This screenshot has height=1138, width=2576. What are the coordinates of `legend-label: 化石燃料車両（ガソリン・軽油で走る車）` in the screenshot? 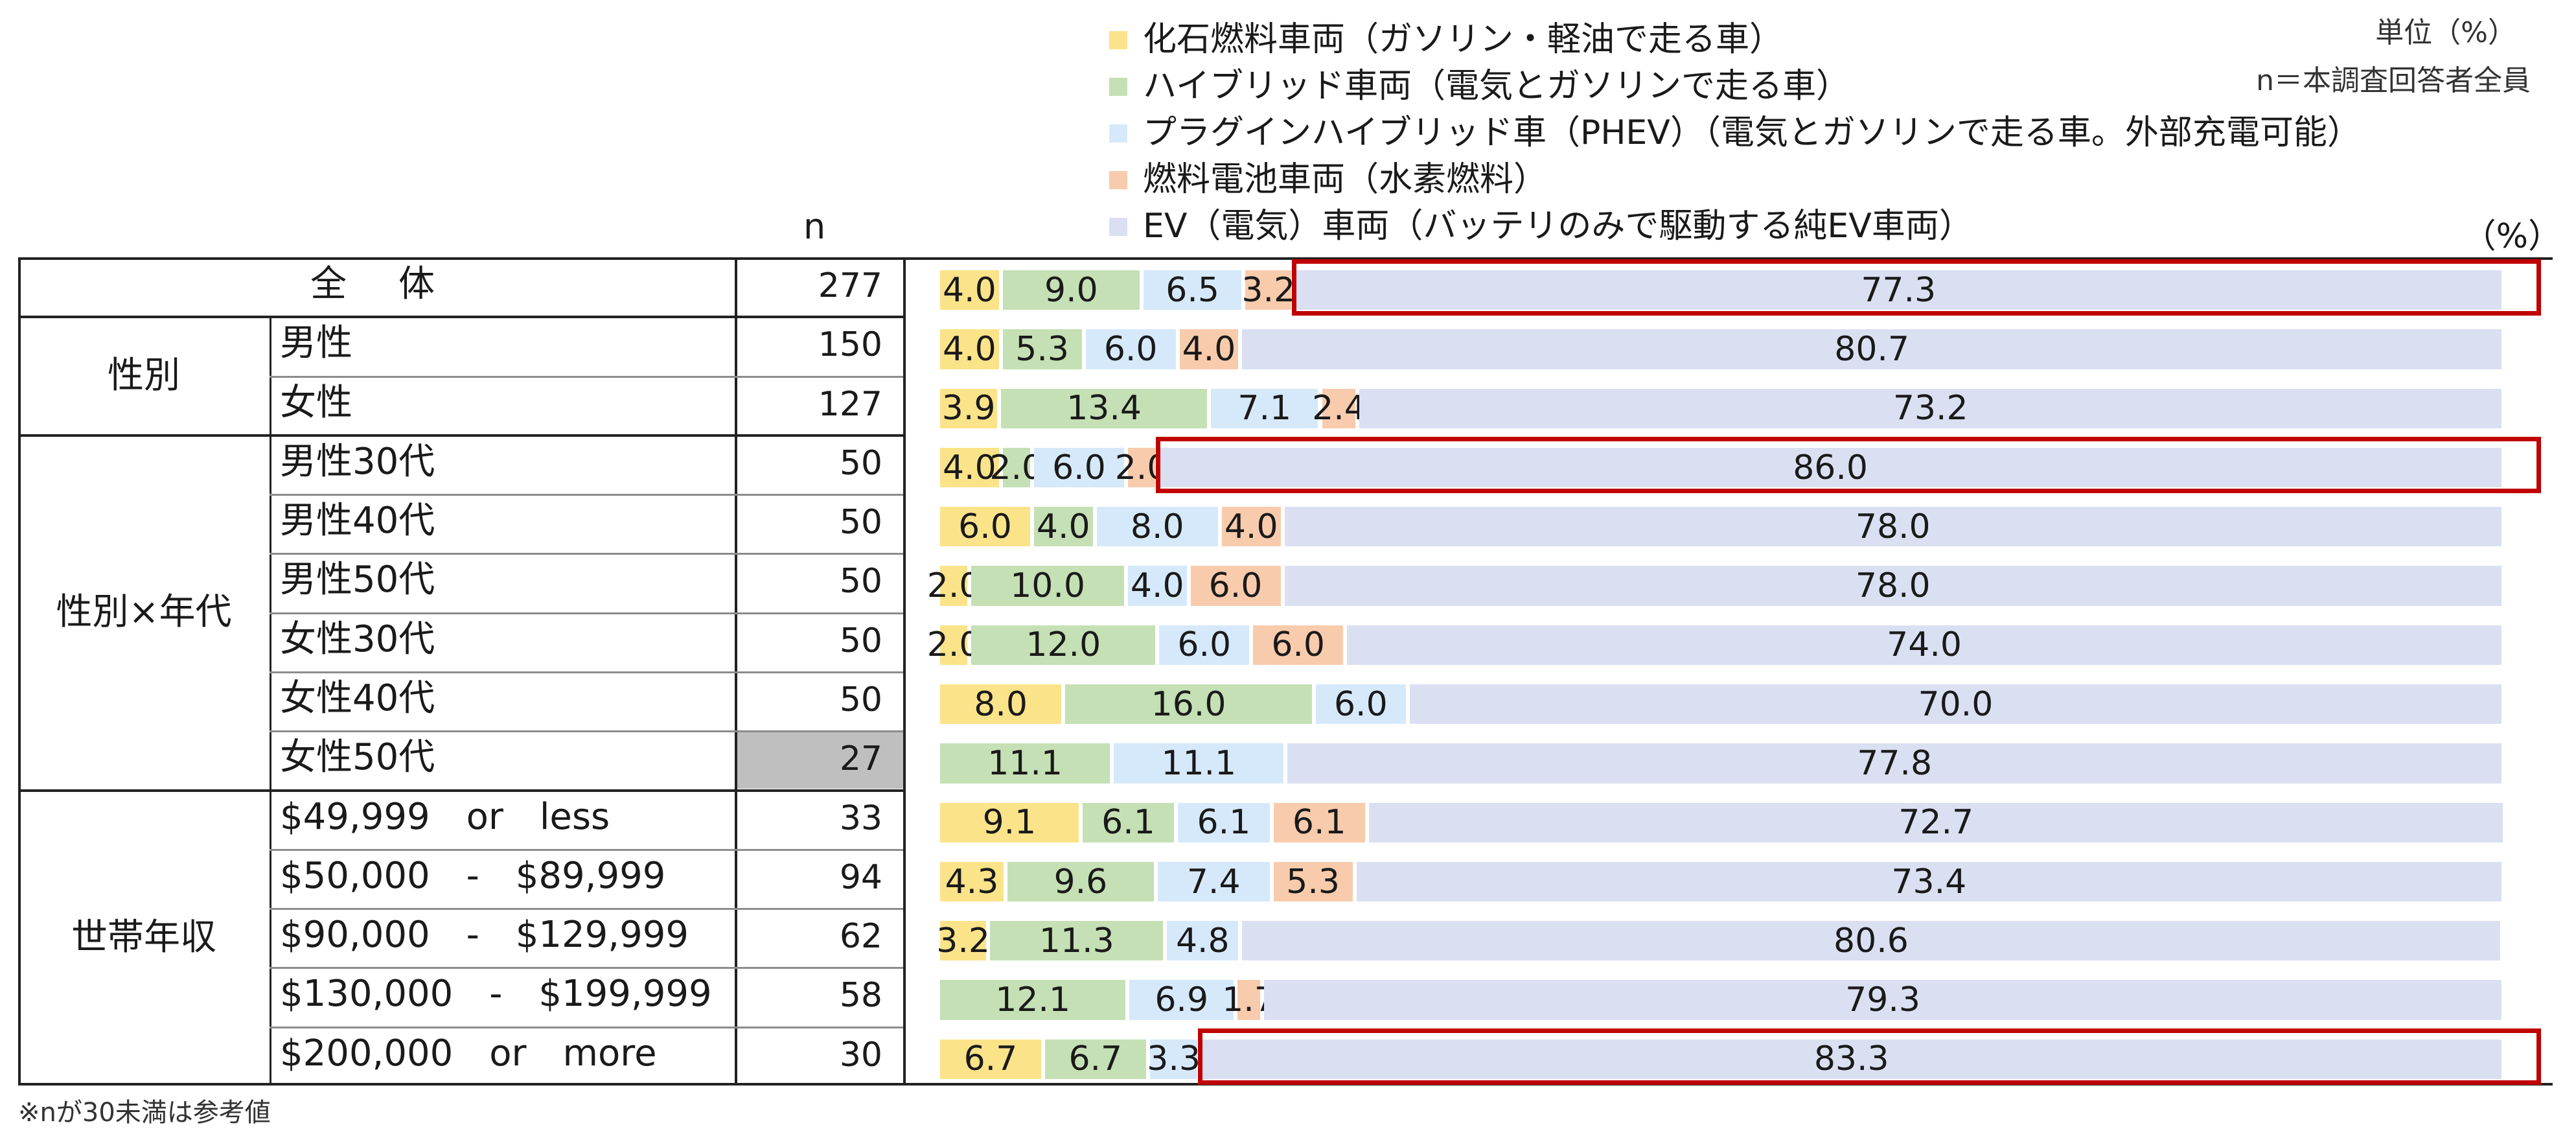 It's located at (1463, 39).